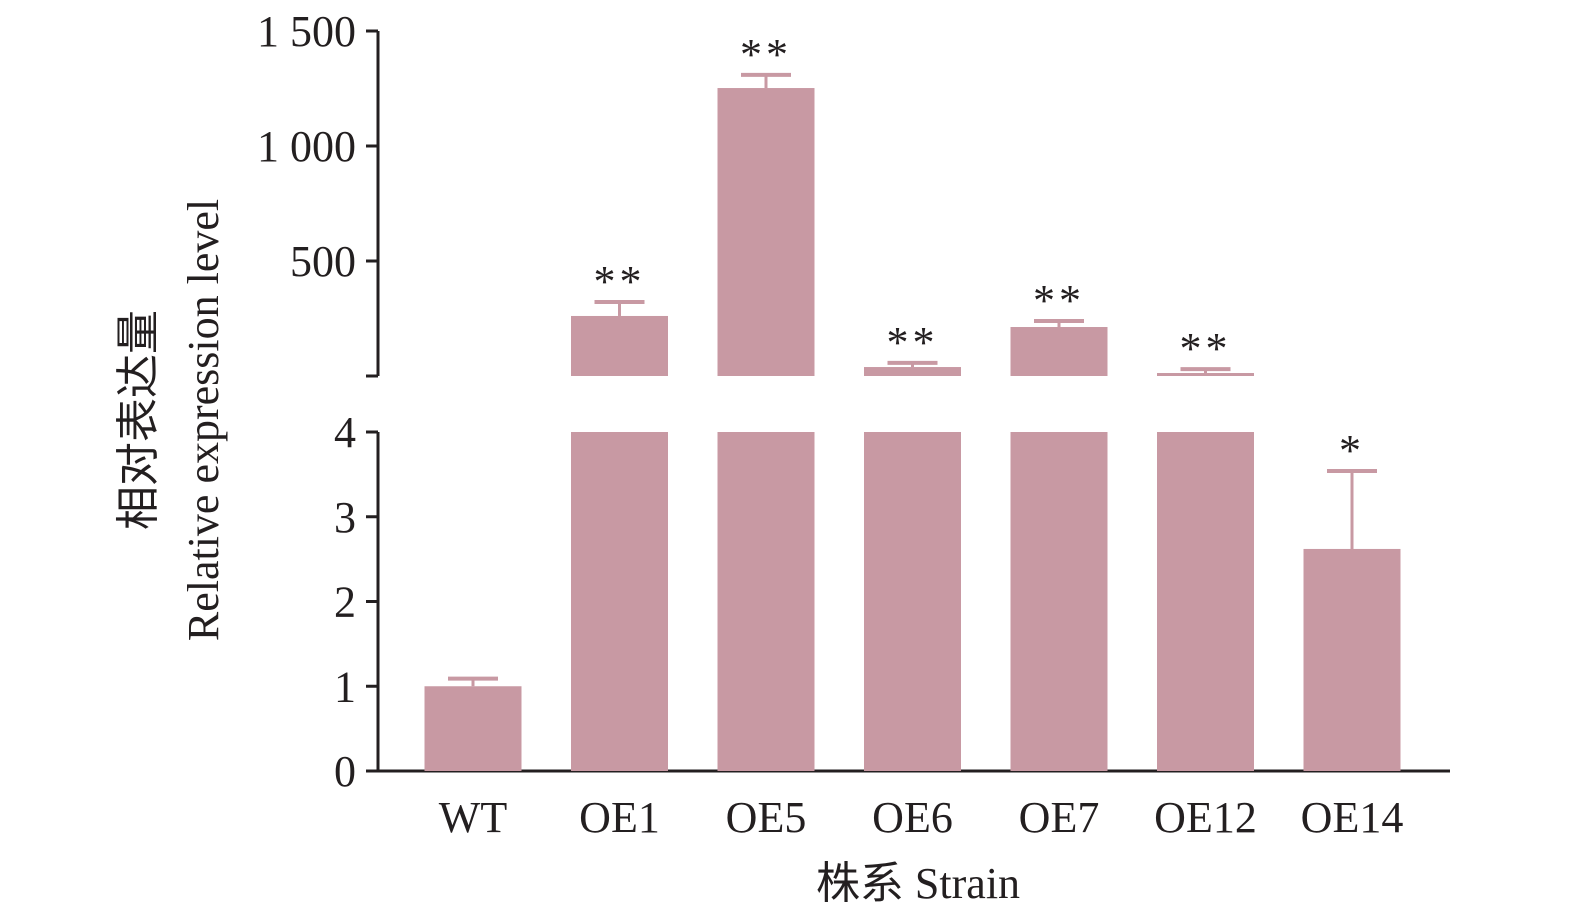 The width and height of the screenshot is (1575, 919). I want to click on bar-OE5-upper, so click(766, 232).